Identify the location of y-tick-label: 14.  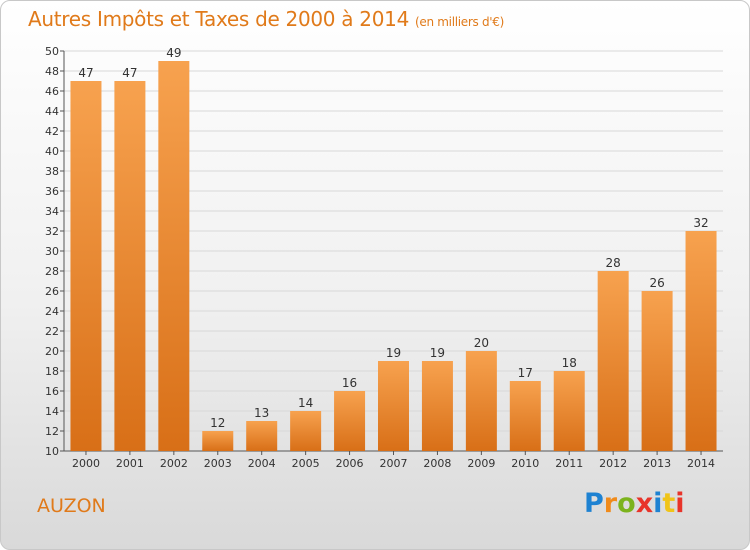
(52, 411).